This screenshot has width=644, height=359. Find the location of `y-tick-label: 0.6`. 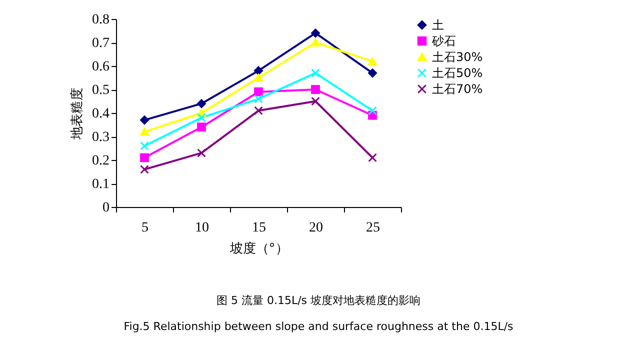

y-tick-label: 0.6 is located at coordinates (101, 67).